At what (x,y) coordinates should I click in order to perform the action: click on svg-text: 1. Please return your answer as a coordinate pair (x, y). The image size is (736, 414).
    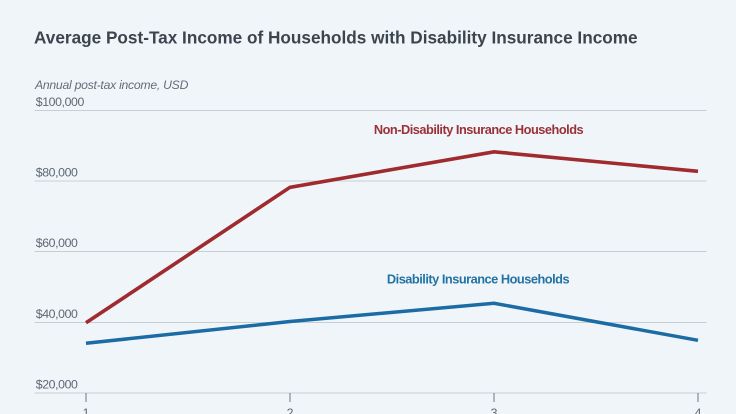
    Looking at the image, I should click on (86, 410).